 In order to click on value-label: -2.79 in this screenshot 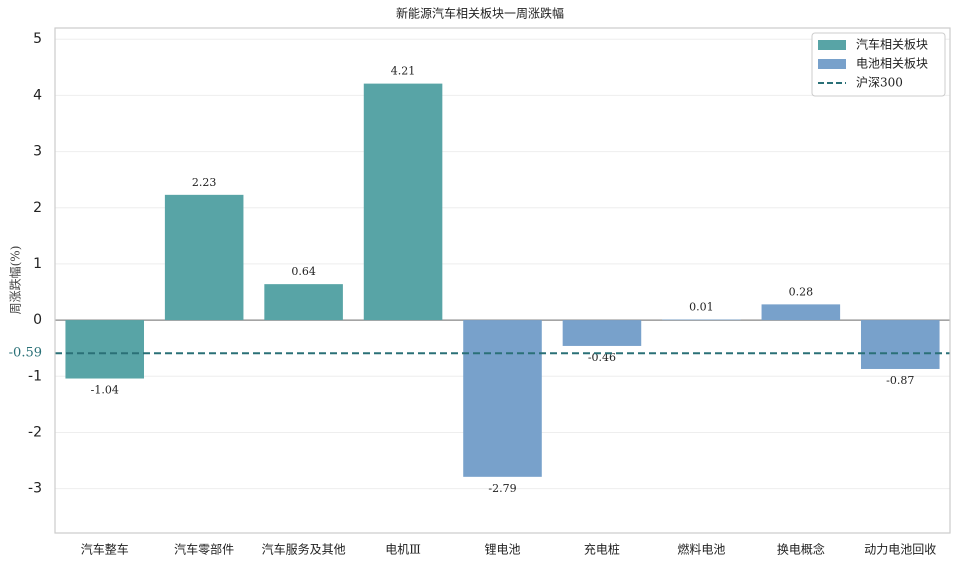, I will do `click(502, 488)`.